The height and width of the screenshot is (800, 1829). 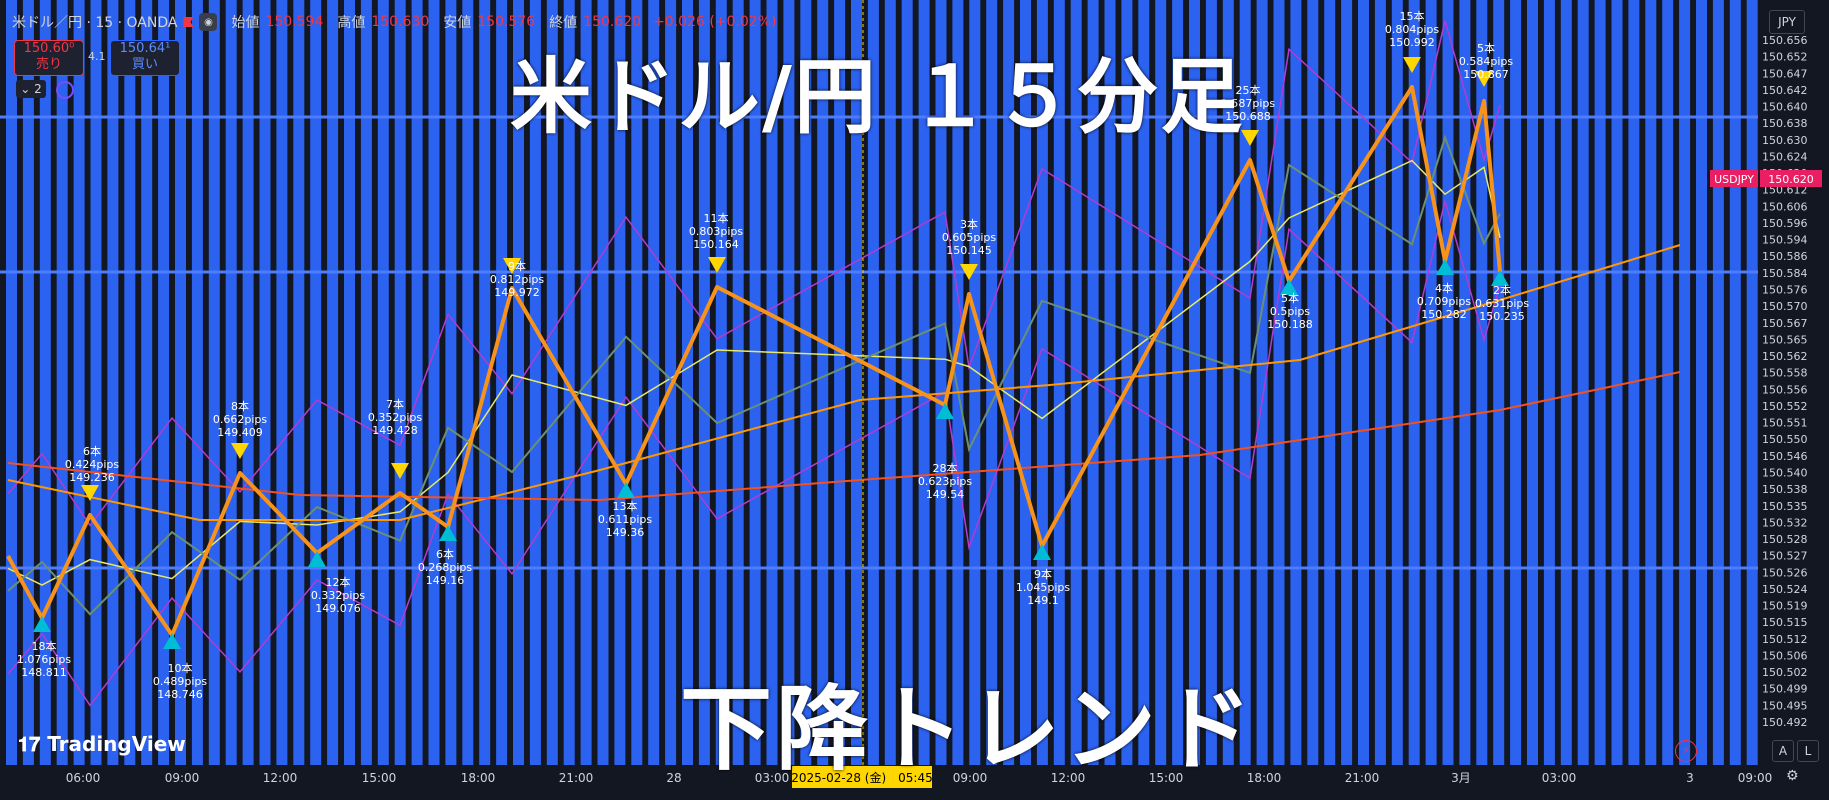 What do you see at coordinates (563, 23) in the screenshot?
I see `close-label: 終値` at bounding box center [563, 23].